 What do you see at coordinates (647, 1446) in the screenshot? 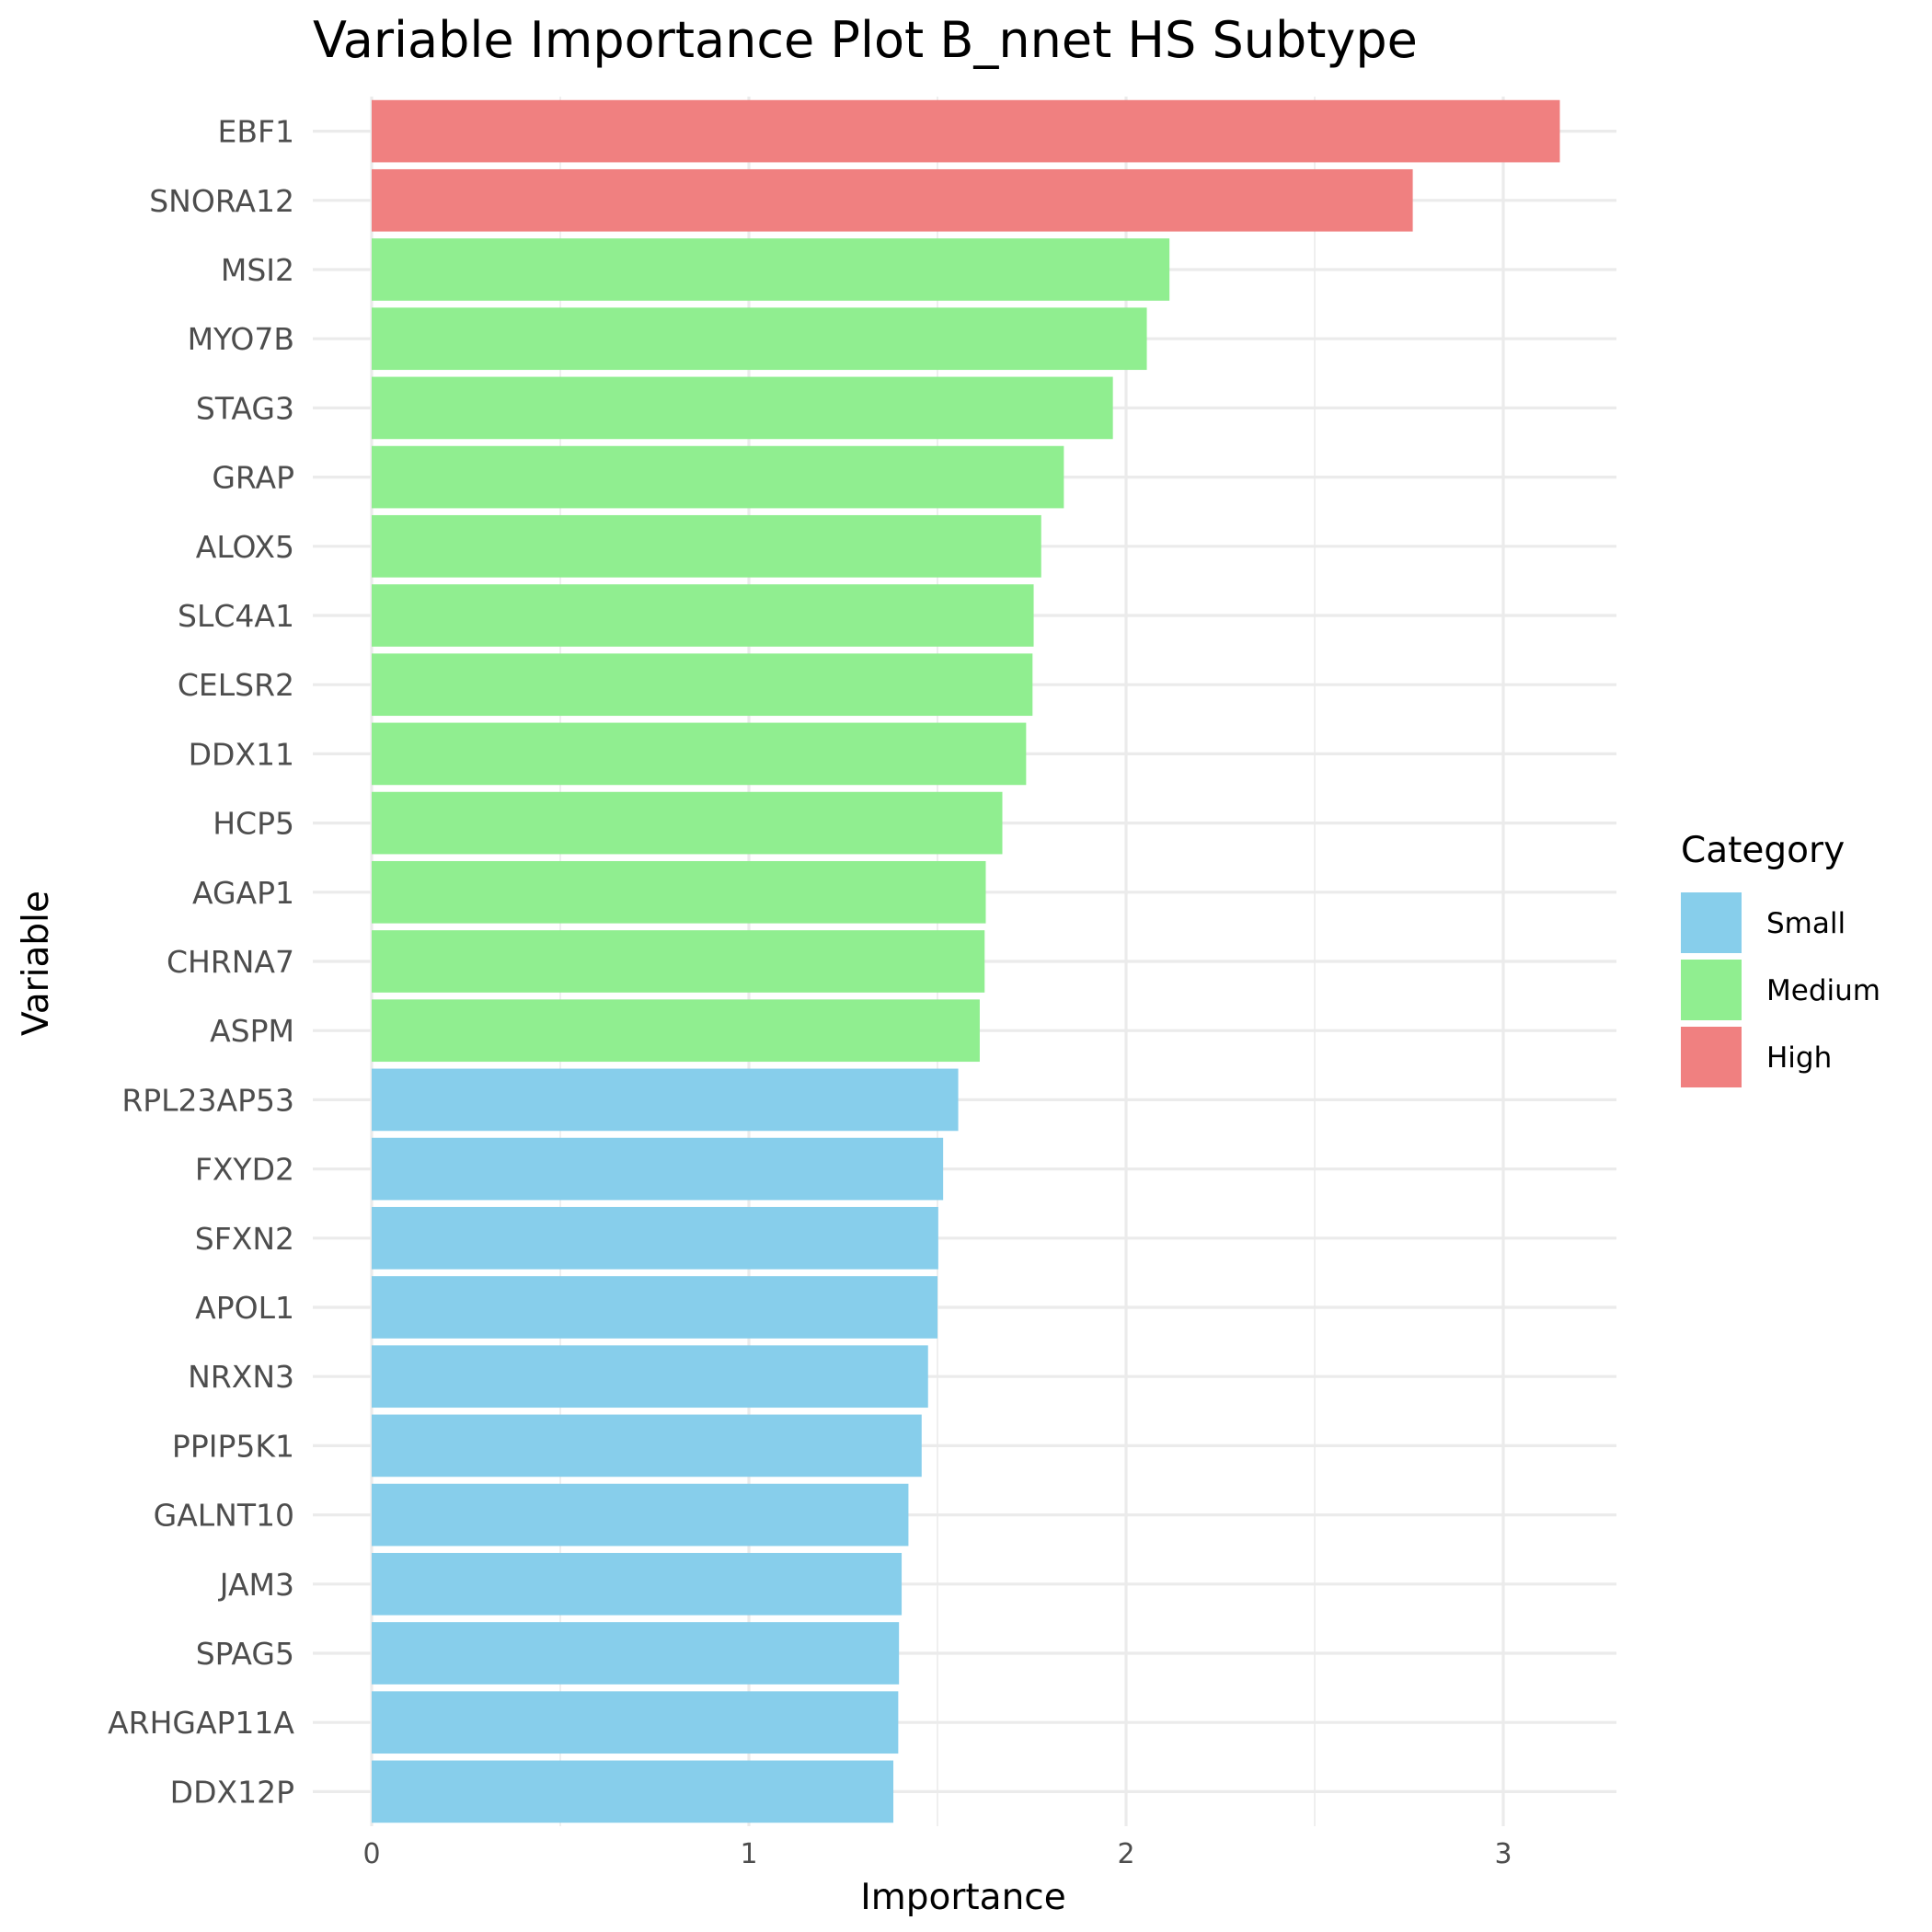
I see `bar-ppip5k1` at bounding box center [647, 1446].